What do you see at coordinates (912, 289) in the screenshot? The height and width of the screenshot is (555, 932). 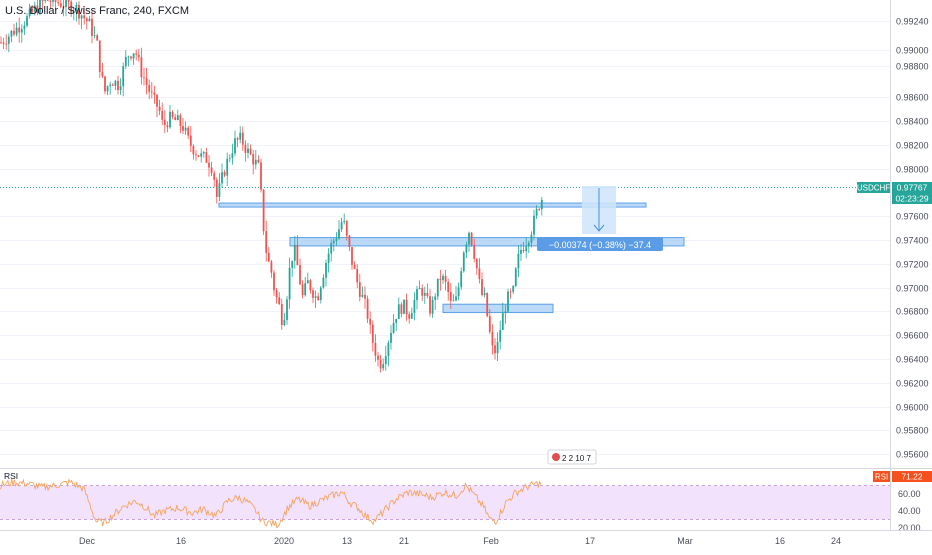 I see `price-tick-label: 0.97000` at bounding box center [912, 289].